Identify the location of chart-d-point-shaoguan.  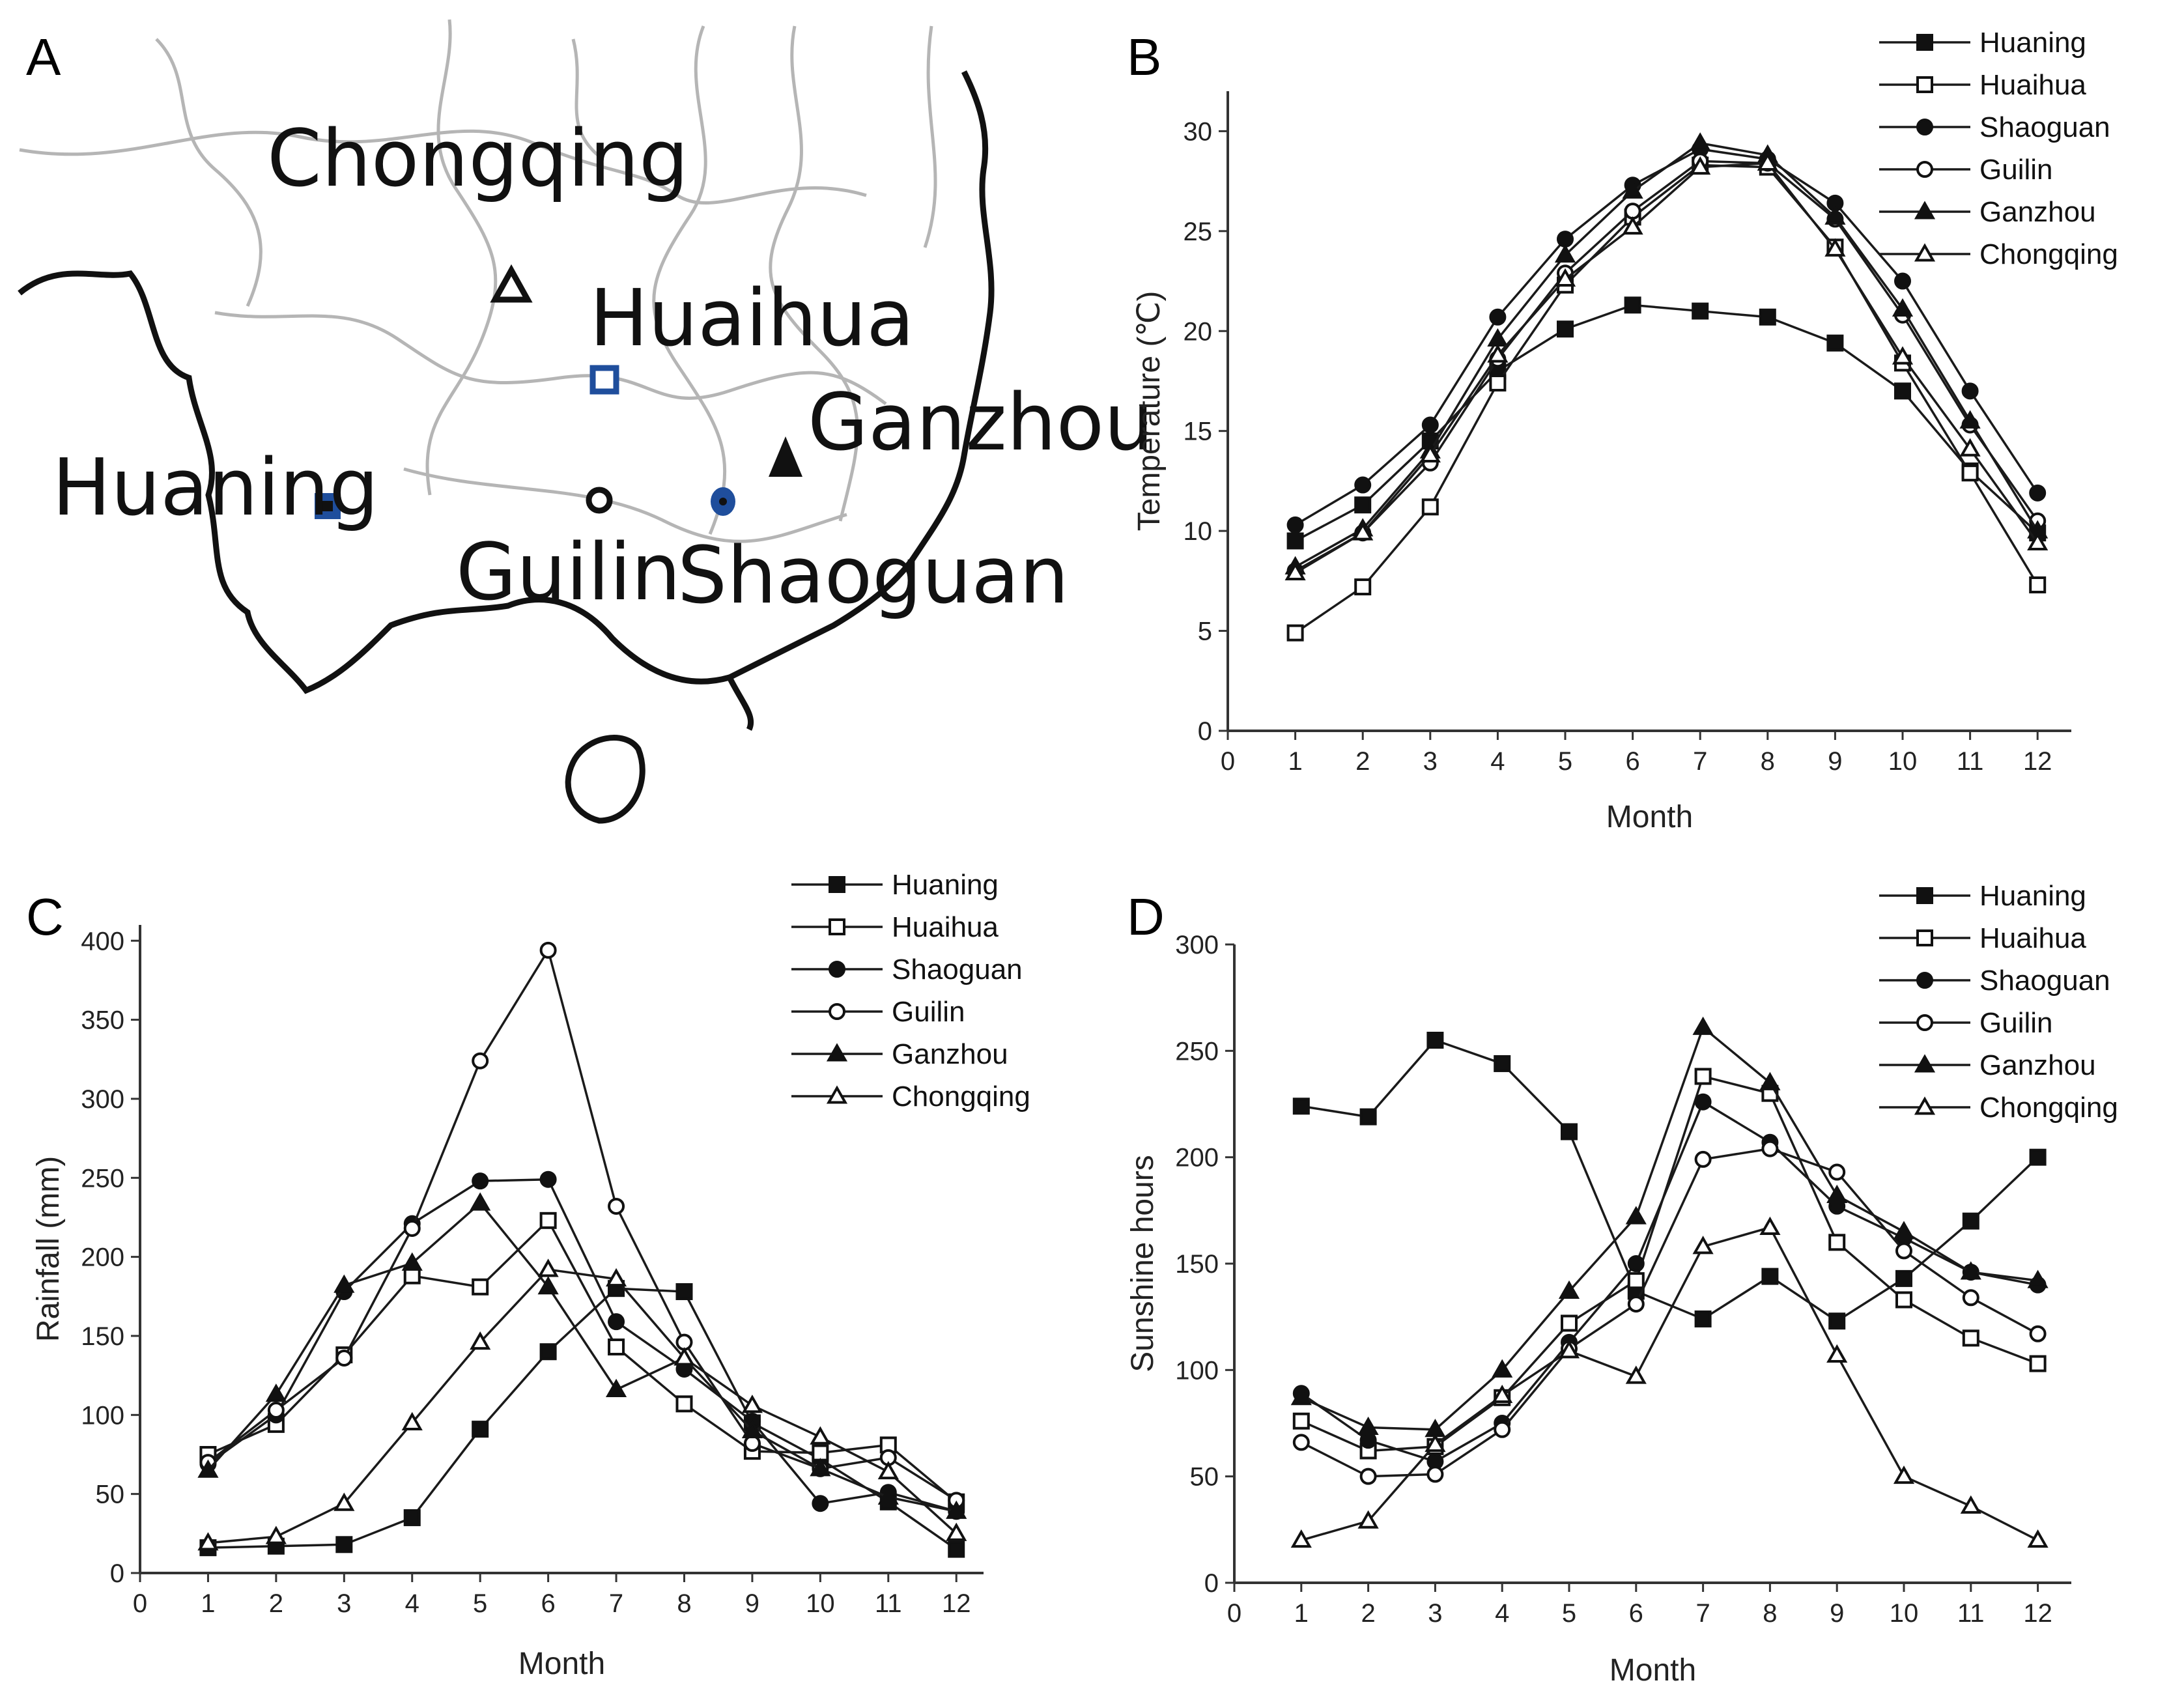
(1636, 1263).